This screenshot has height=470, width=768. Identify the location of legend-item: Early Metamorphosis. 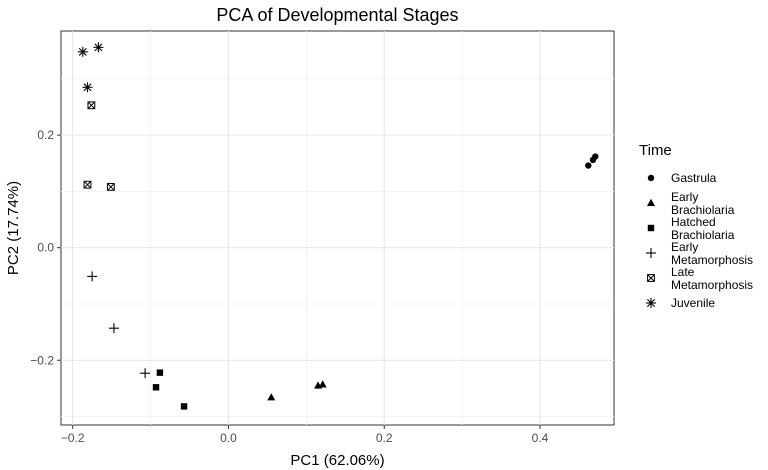
(699, 253).